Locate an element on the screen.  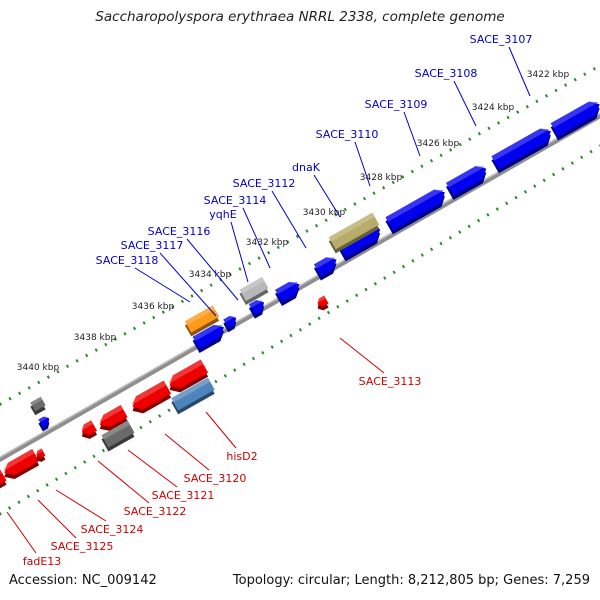
gene-label-fwd-5: SACE_3112 is located at coordinates (264, 183).